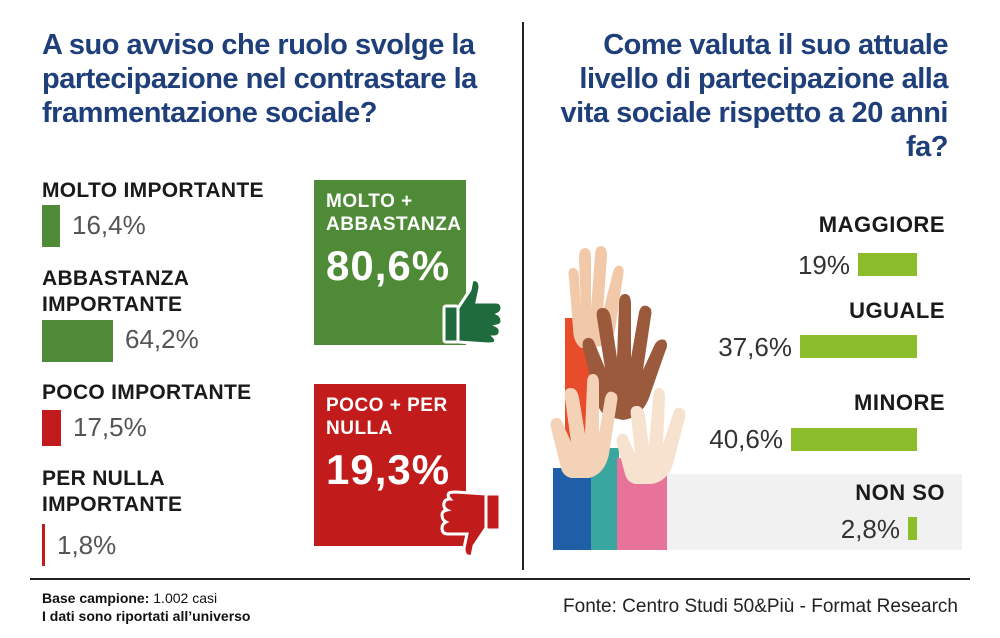 This screenshot has height=638, width=1000. What do you see at coordinates (394, 213) in the screenshot?
I see `summary-label: MOLTO + ABBASTANZA` at bounding box center [394, 213].